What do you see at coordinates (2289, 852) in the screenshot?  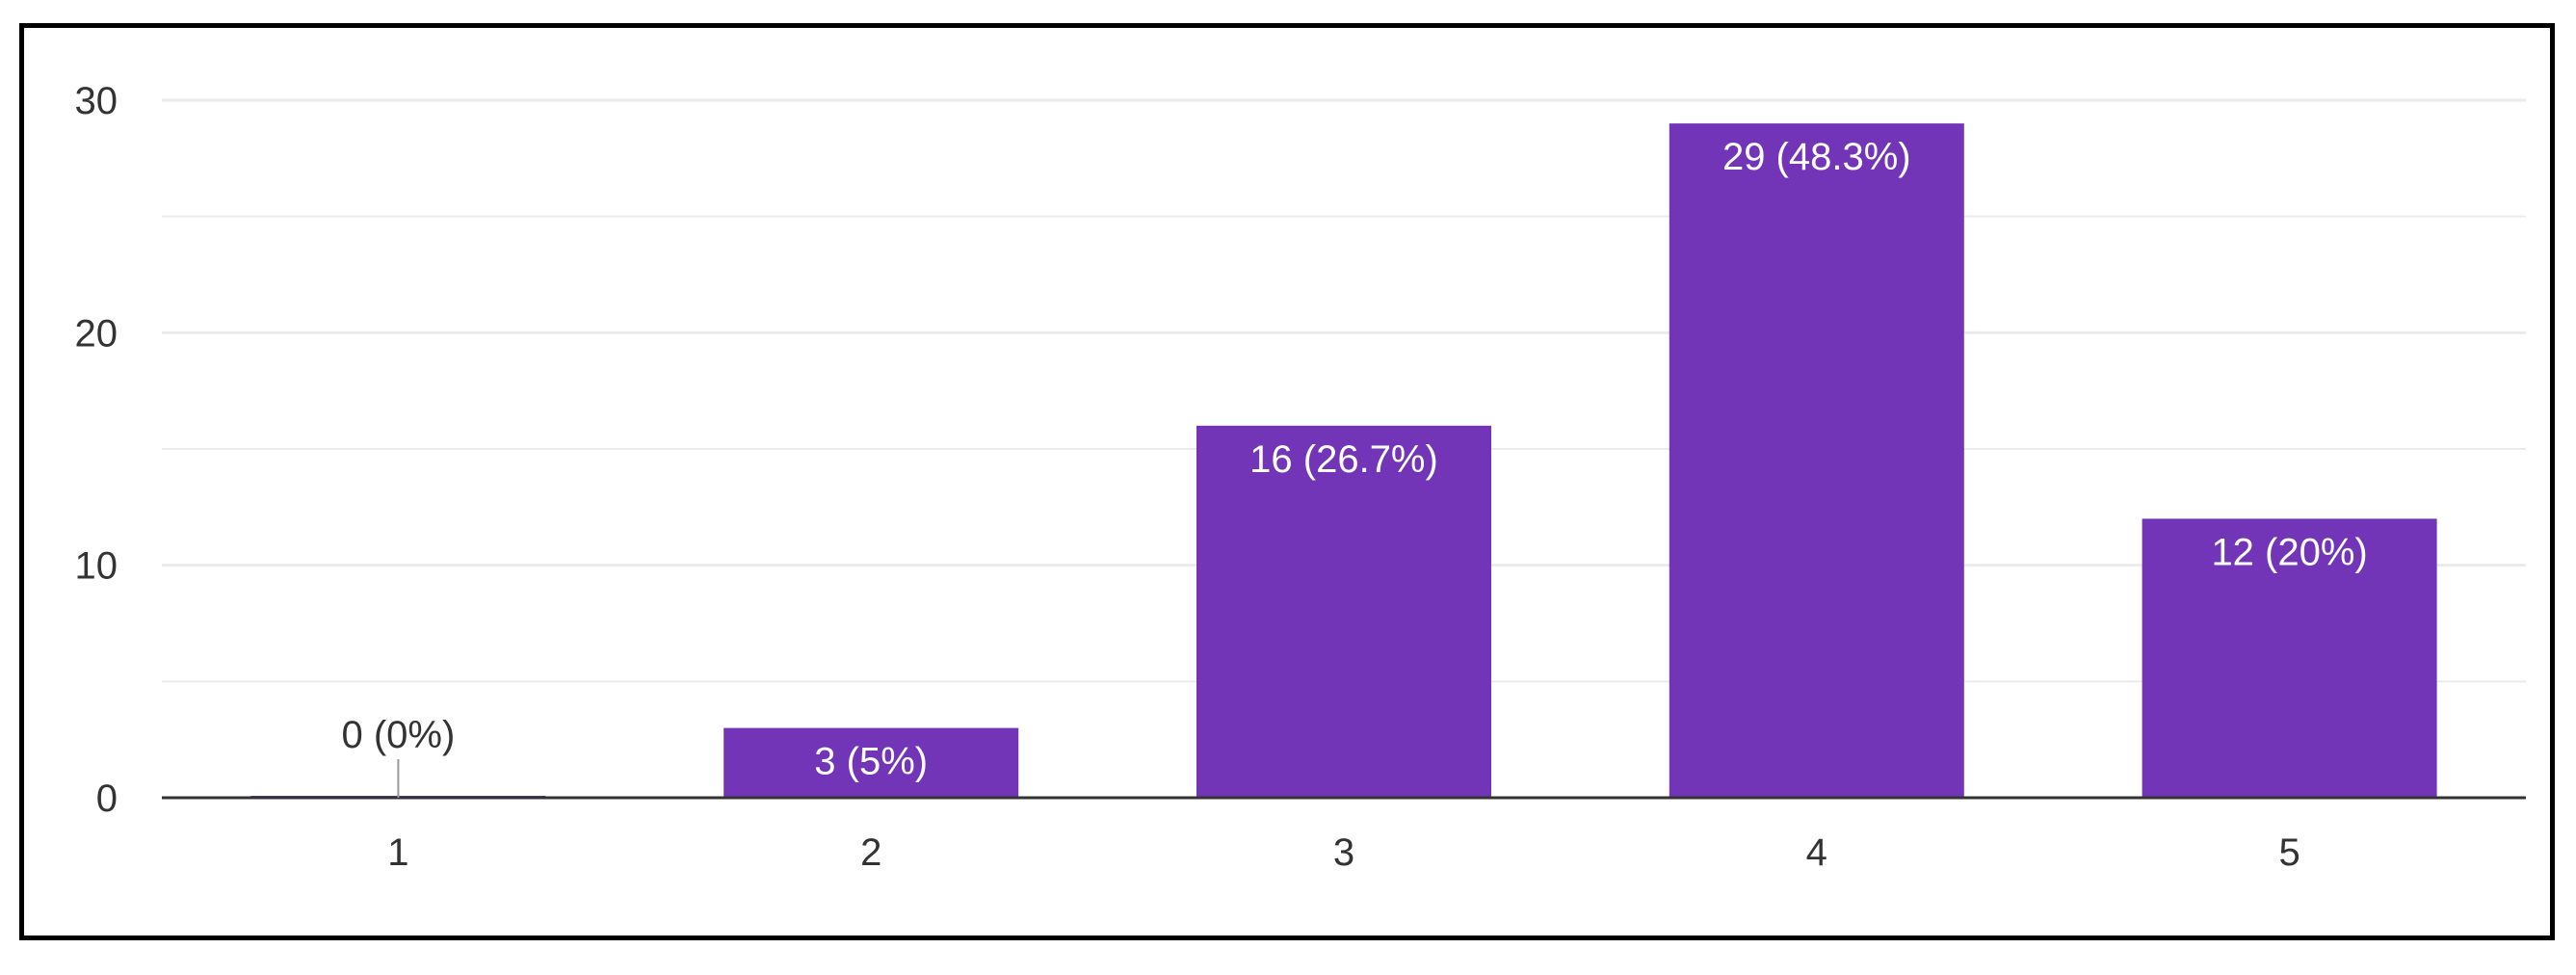 I see `x-tick-label: 5` at bounding box center [2289, 852].